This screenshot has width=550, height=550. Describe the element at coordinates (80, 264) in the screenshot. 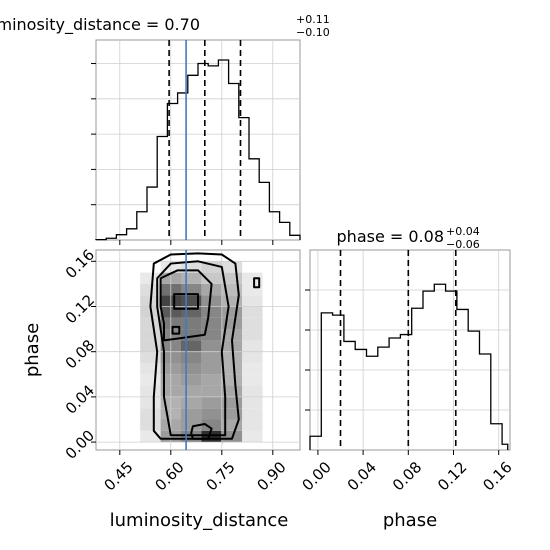

I see `y-tick-label: 0.16` at that location.